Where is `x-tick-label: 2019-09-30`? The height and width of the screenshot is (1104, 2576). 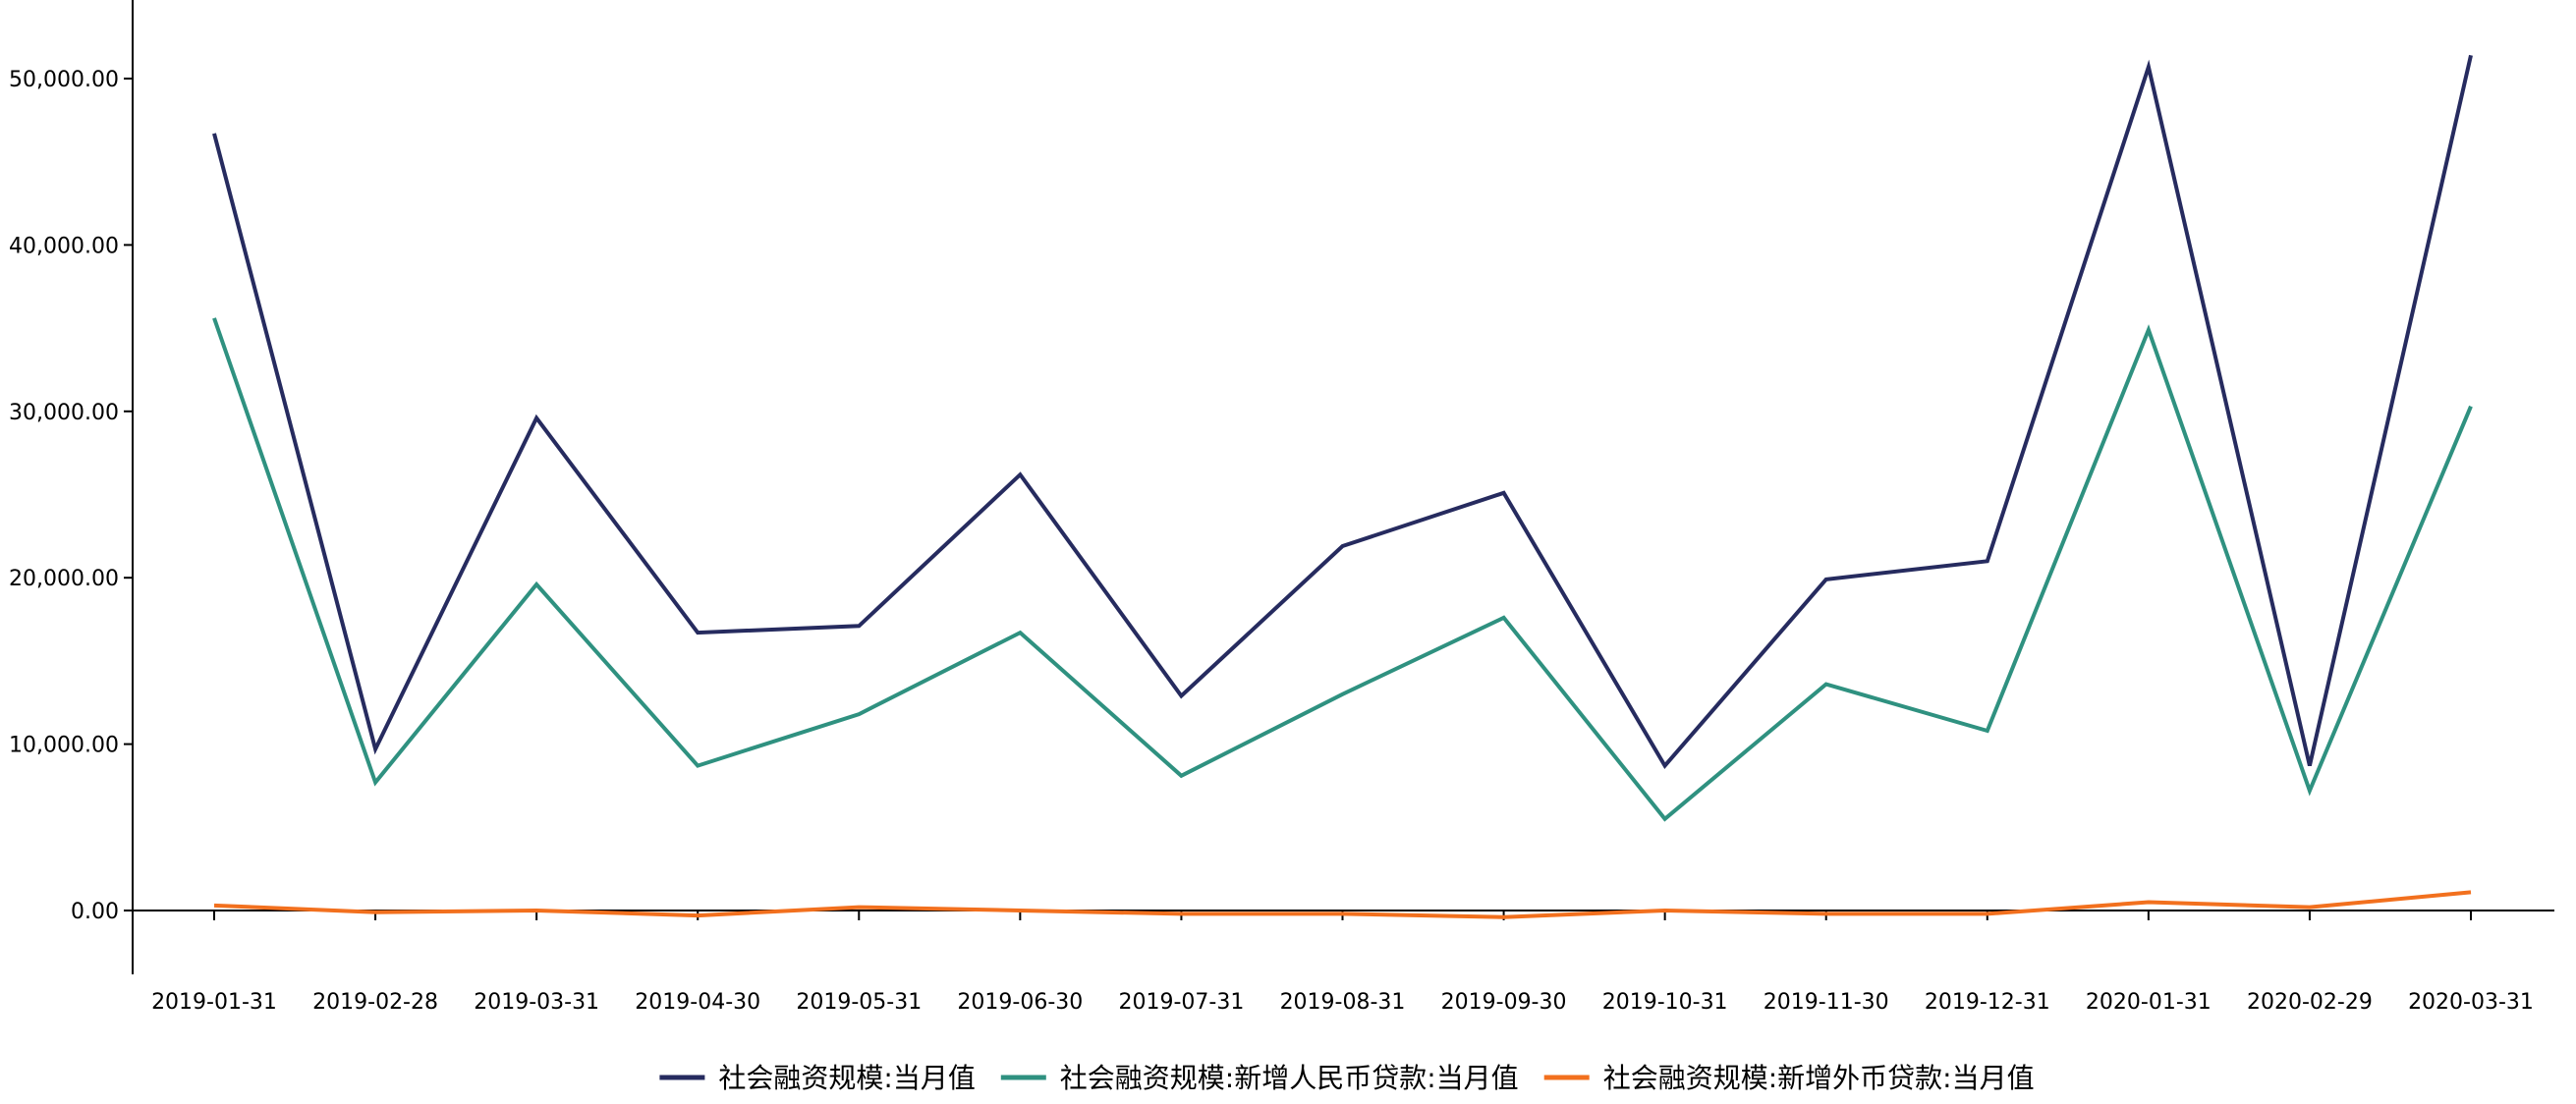
x-tick-label: 2019-09-30 is located at coordinates (1504, 1002).